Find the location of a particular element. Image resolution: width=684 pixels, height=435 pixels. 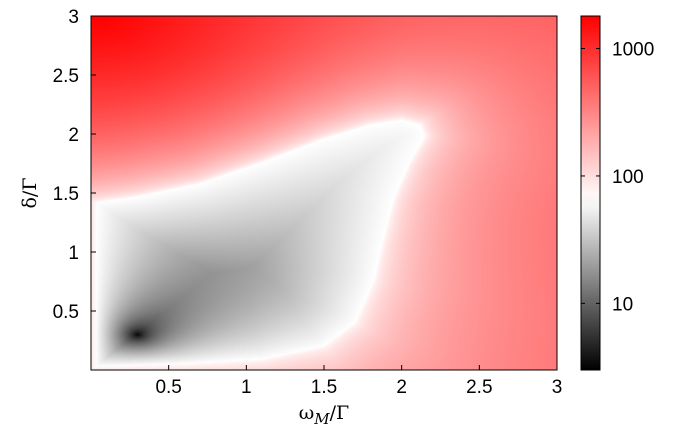

colorbar-tick-label: 100 is located at coordinates (628, 177).